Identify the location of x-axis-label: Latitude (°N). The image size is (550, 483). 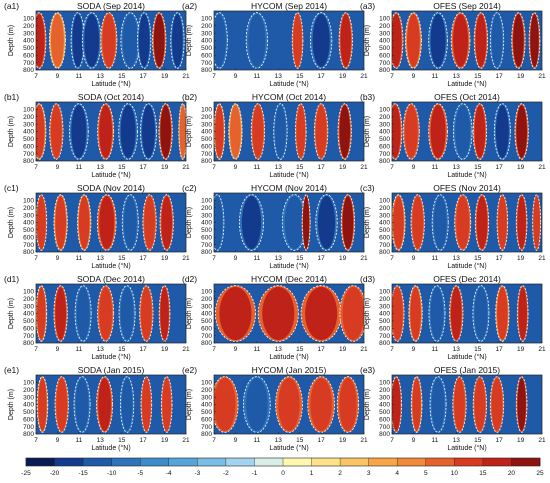
(466, 357).